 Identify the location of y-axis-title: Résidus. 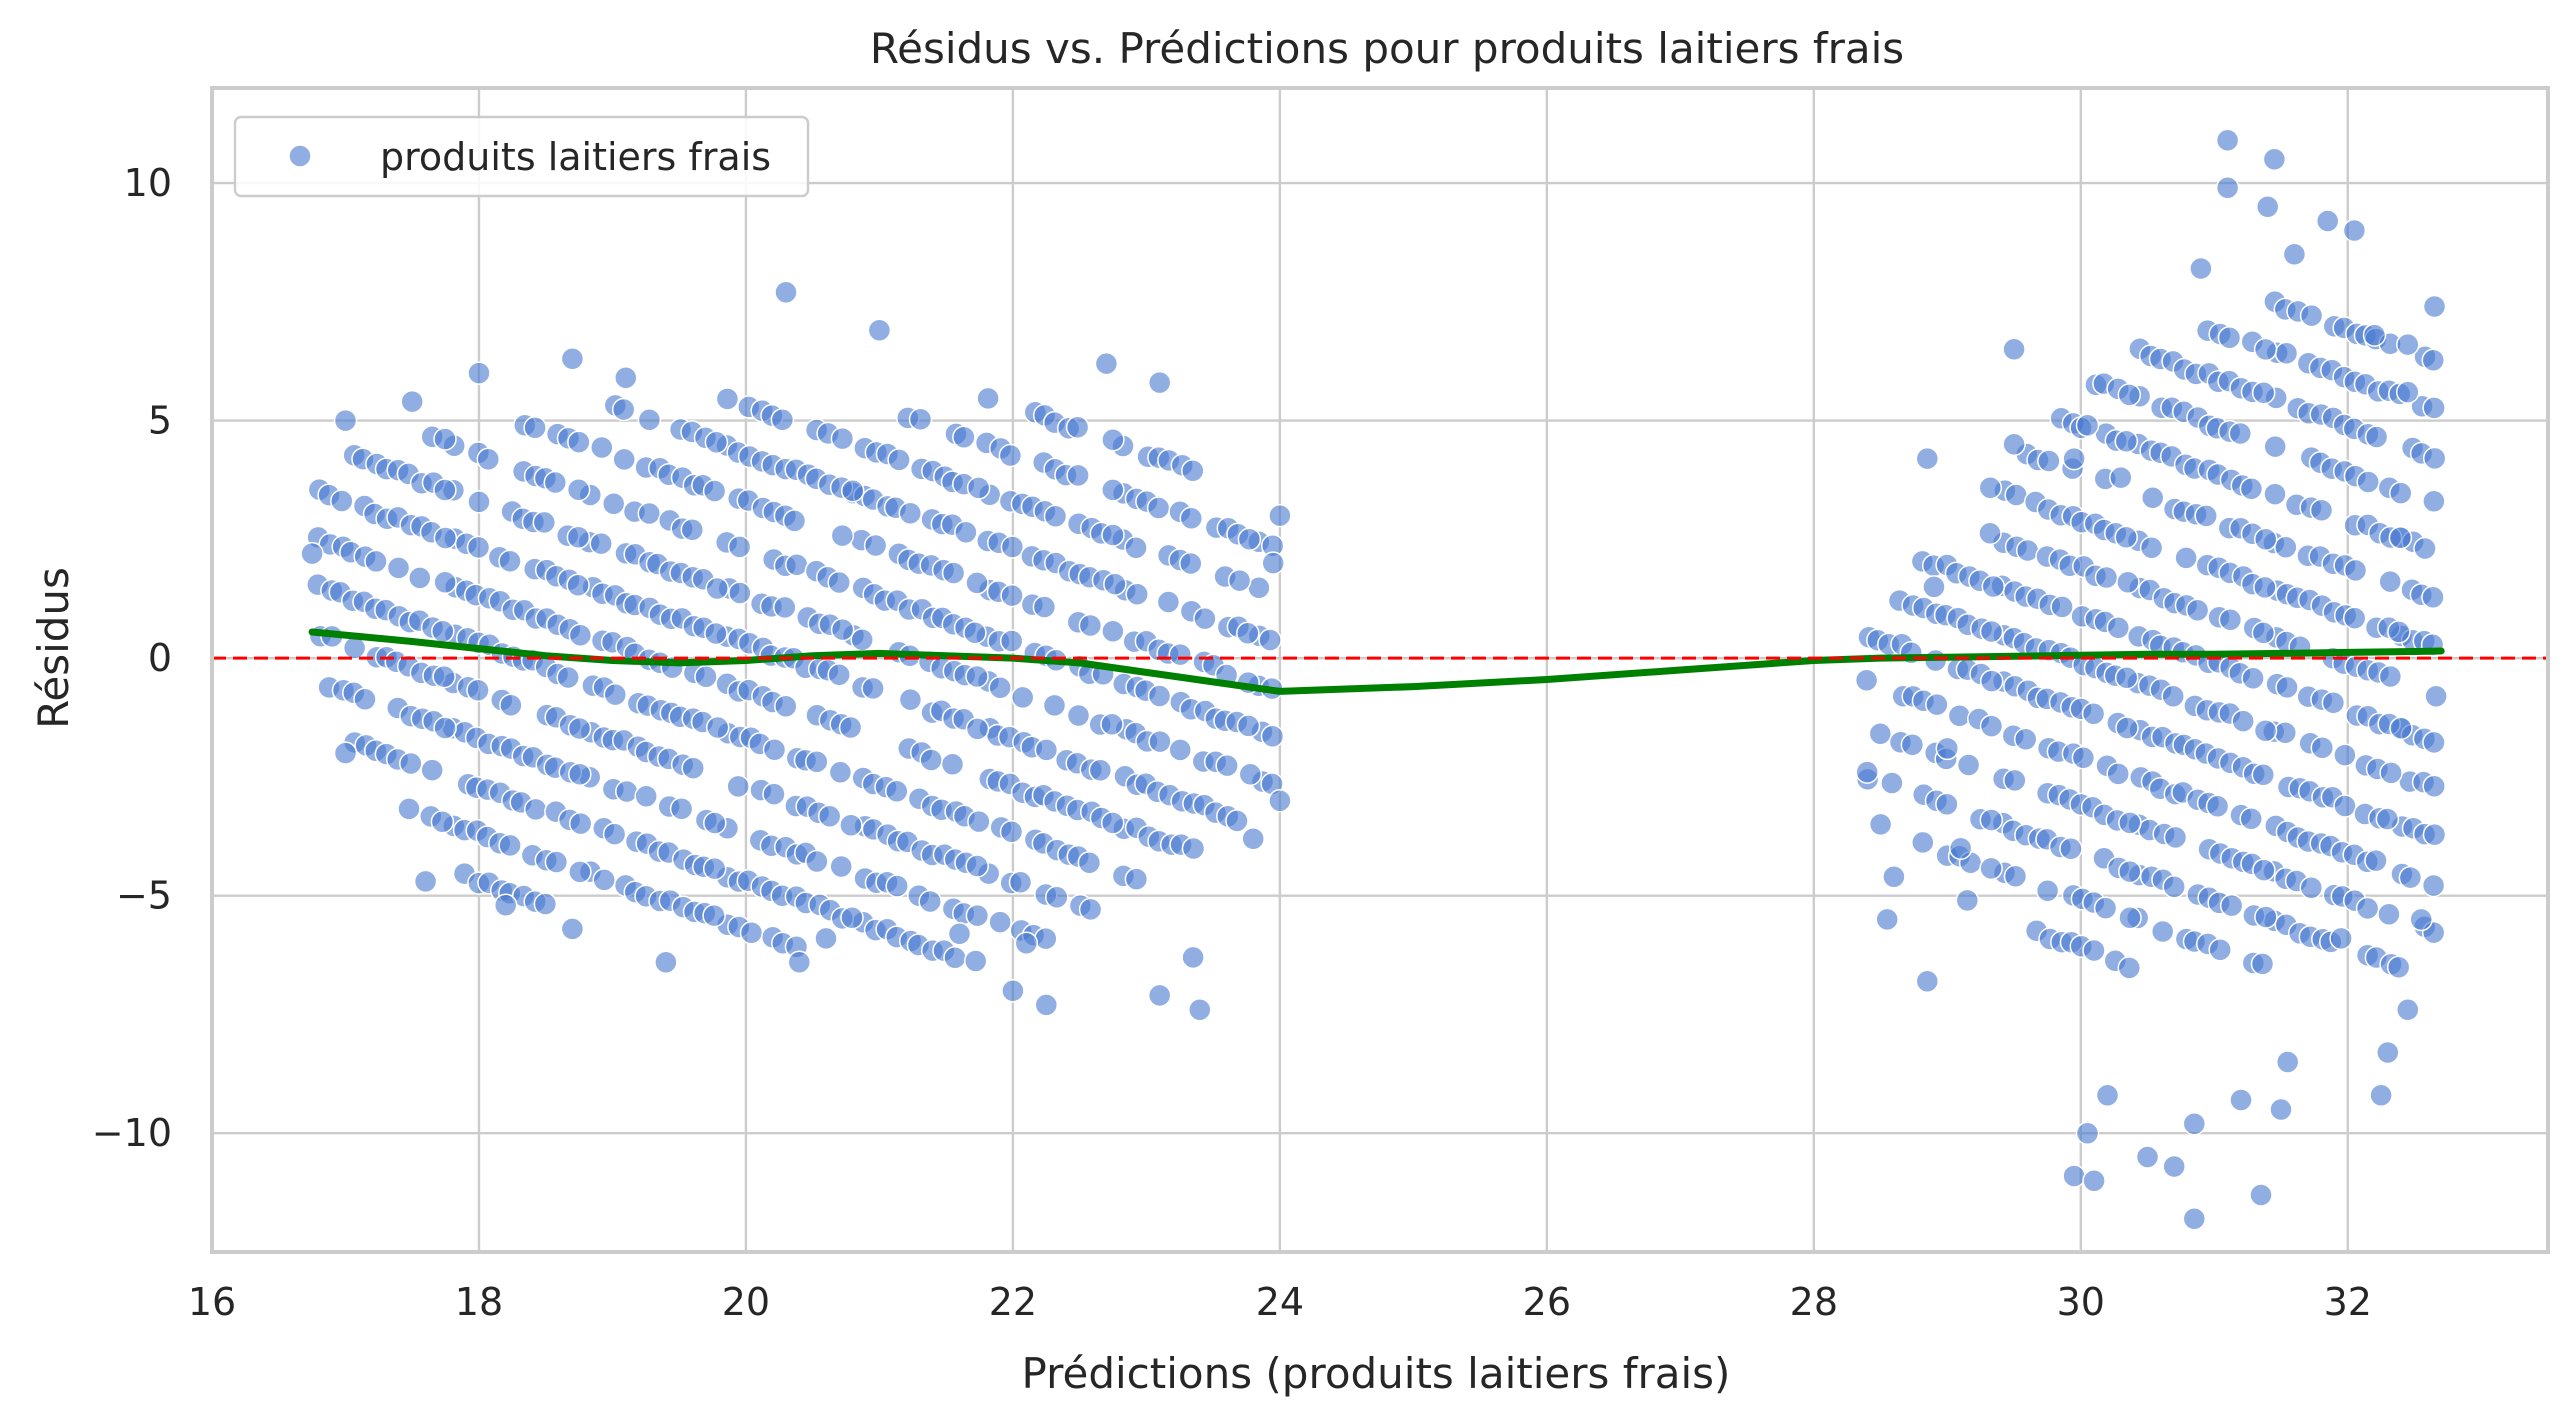
(53, 648).